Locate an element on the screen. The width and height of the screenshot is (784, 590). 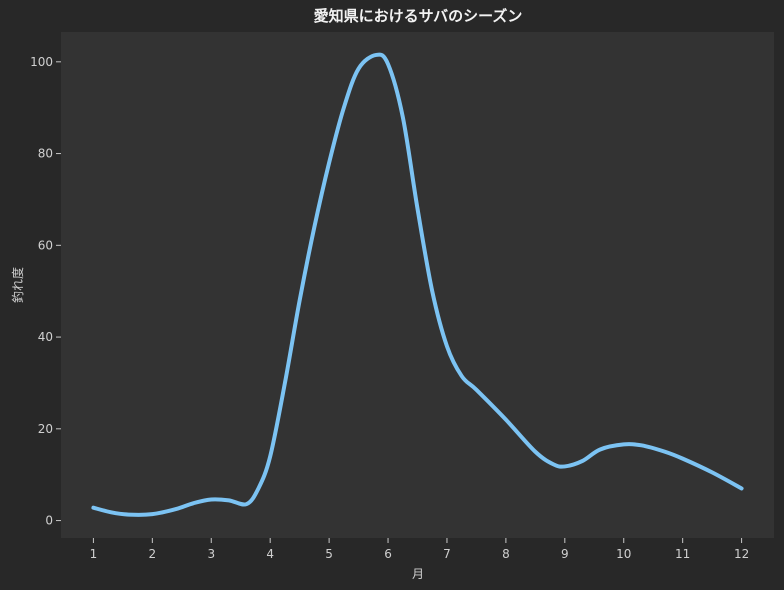
y-tick-label: 0 is located at coordinates (49, 521).